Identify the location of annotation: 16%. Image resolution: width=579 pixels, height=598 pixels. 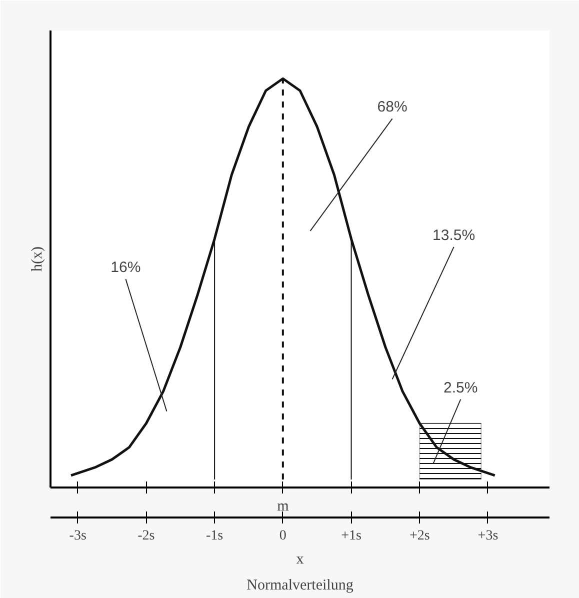
(125, 267).